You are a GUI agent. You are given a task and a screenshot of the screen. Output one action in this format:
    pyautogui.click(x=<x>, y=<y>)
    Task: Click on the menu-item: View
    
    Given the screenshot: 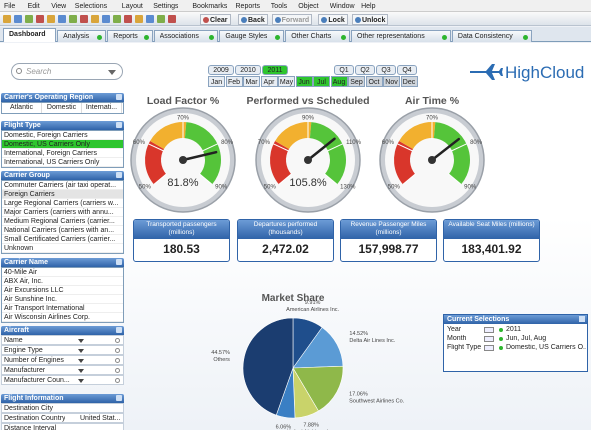 What is the action you would take?
    pyautogui.click(x=59, y=6)
    